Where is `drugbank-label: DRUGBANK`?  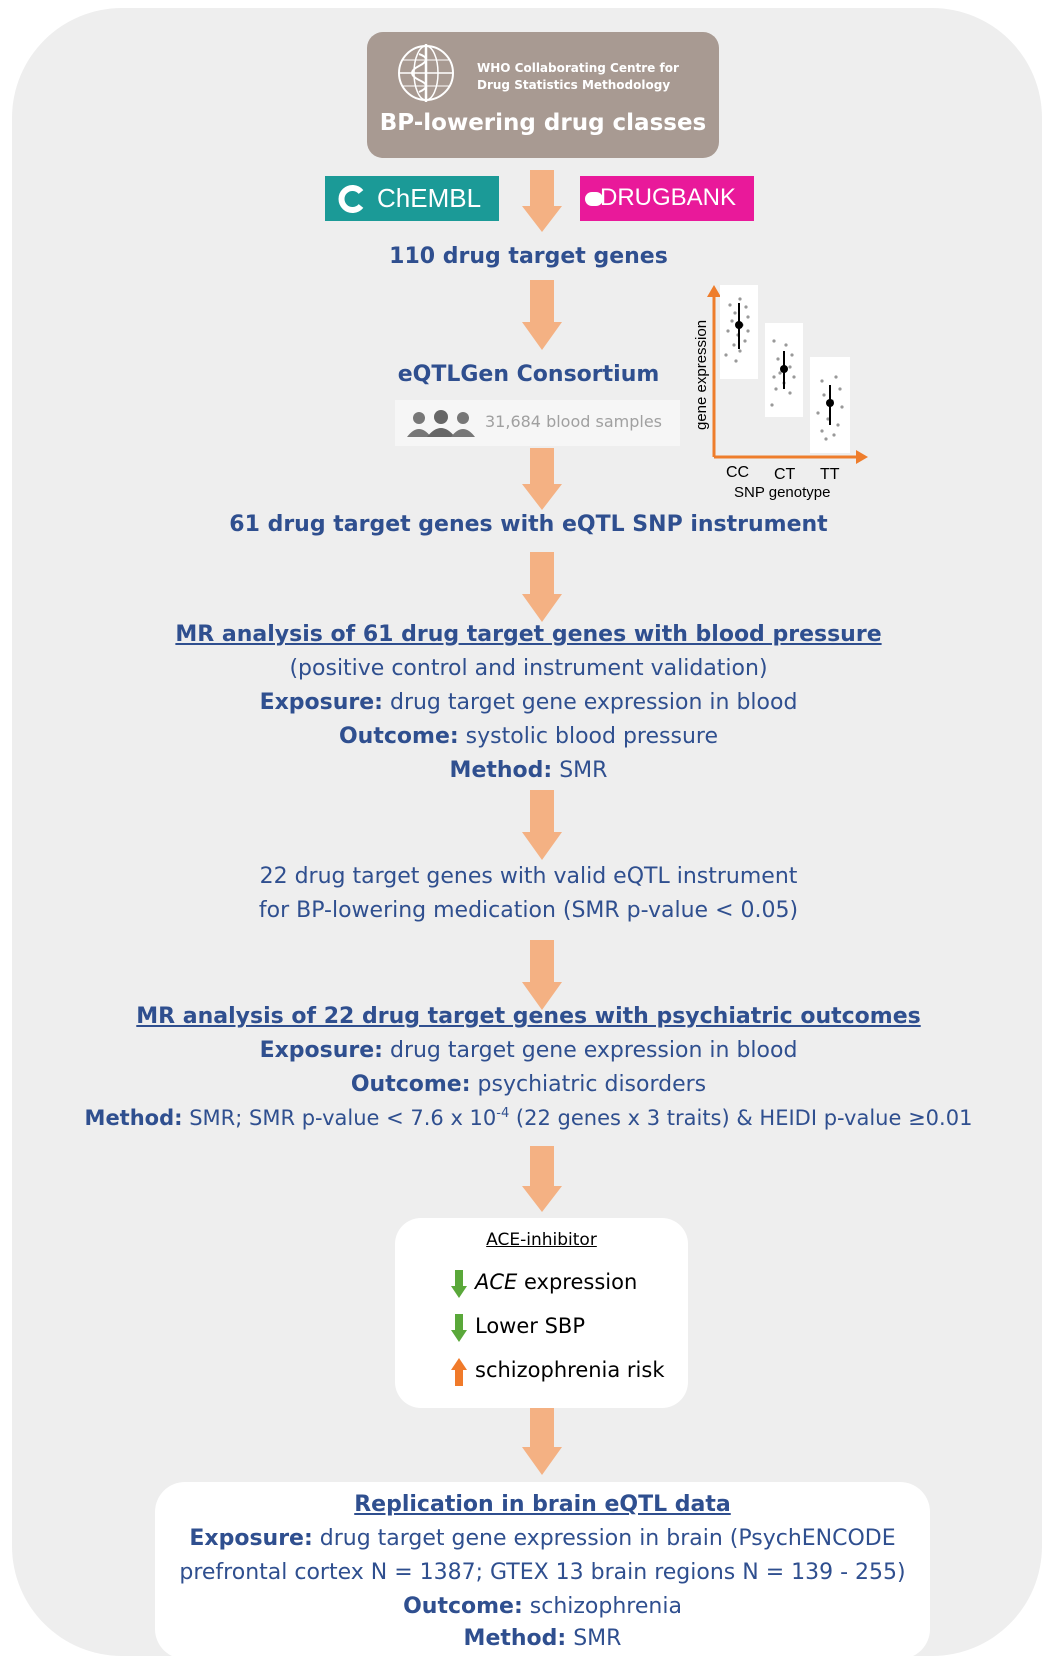
drugbank-label: DRUGBANK is located at coordinates (668, 197).